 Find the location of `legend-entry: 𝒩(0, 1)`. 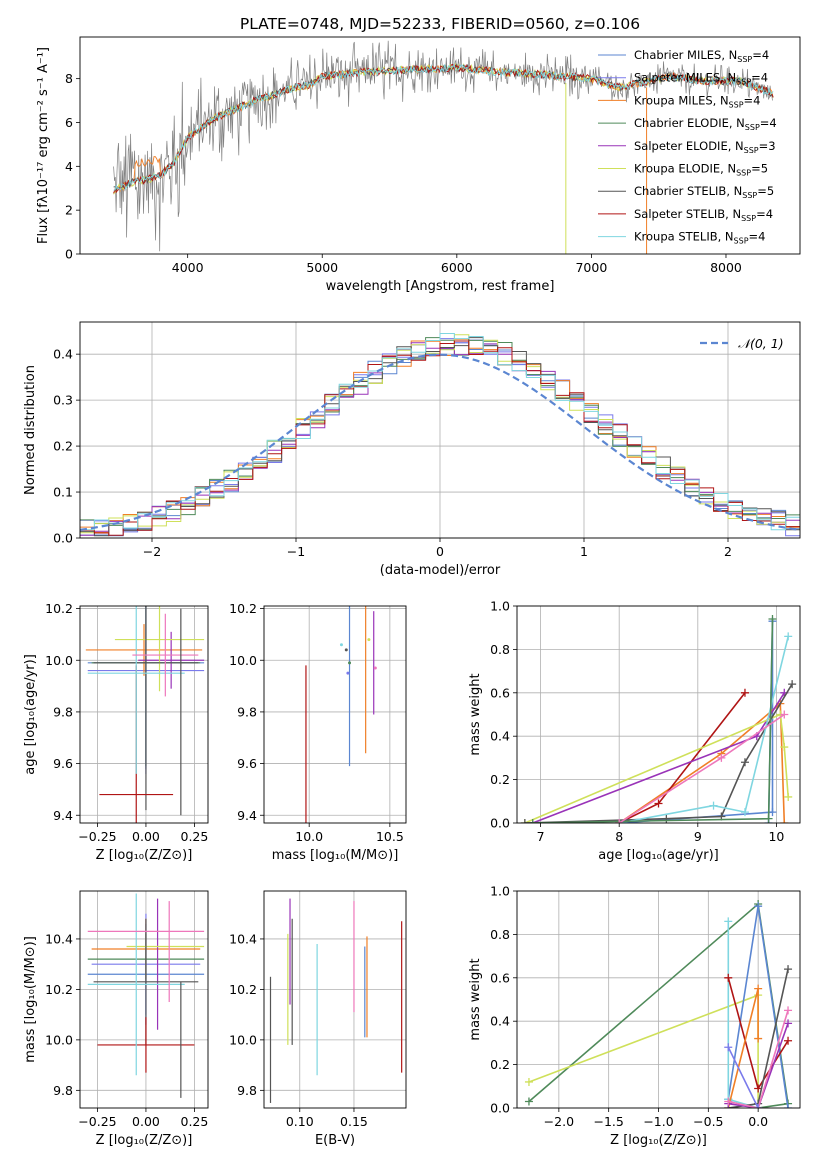

legend-entry: 𝒩(0, 1) is located at coordinates (761, 343).